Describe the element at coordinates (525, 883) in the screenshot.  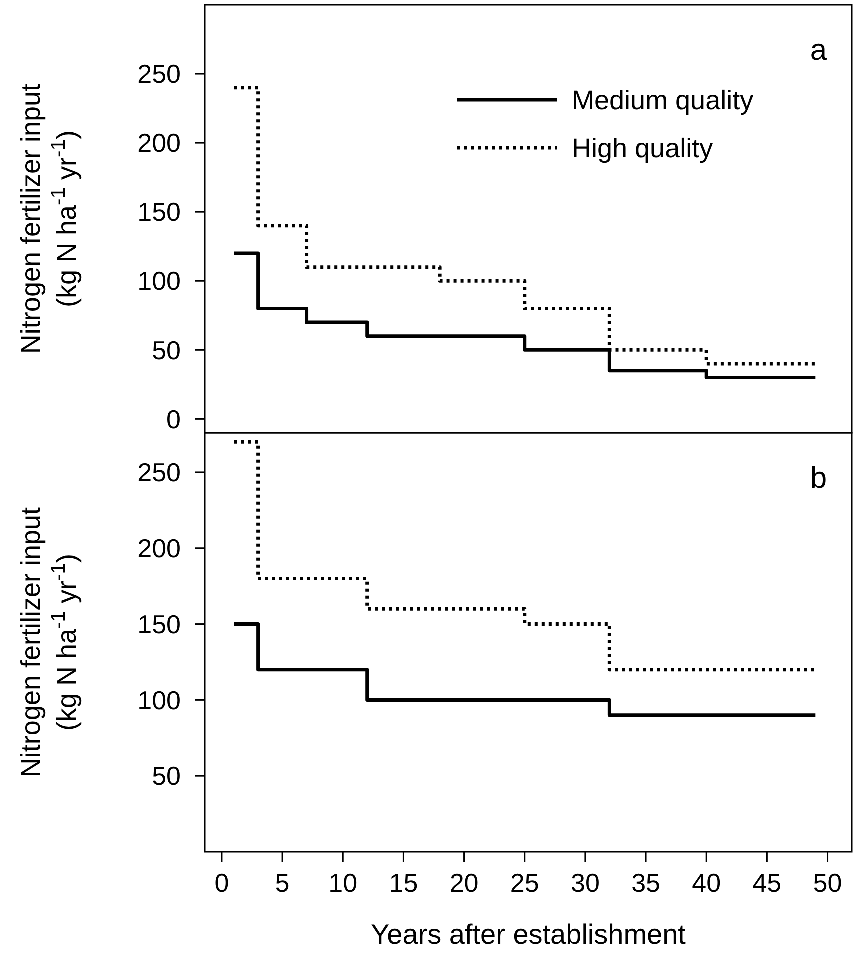
I see `x-tick-label: 25` at that location.